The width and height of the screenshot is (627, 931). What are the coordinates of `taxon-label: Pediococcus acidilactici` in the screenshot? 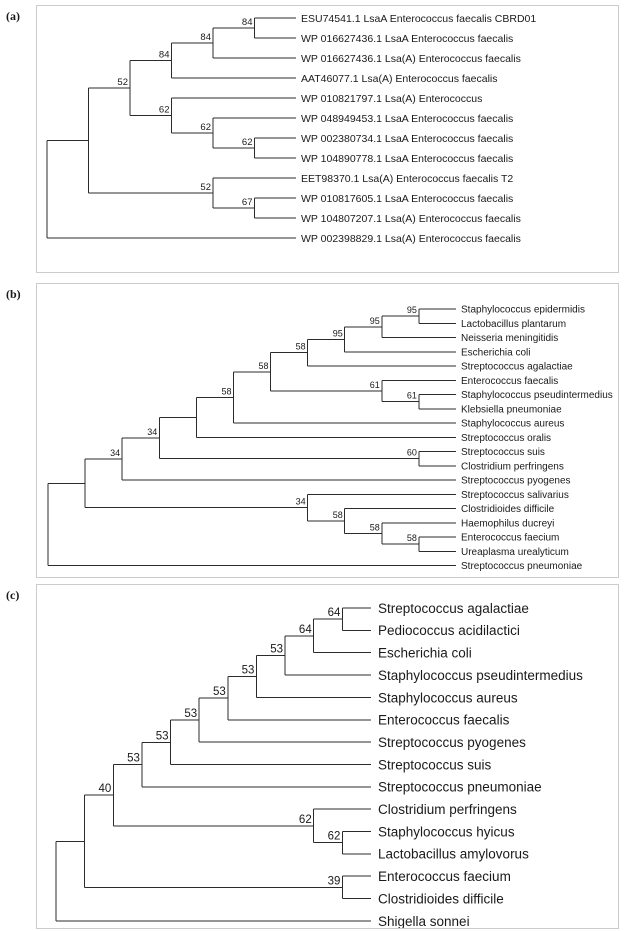 It's located at (449, 630).